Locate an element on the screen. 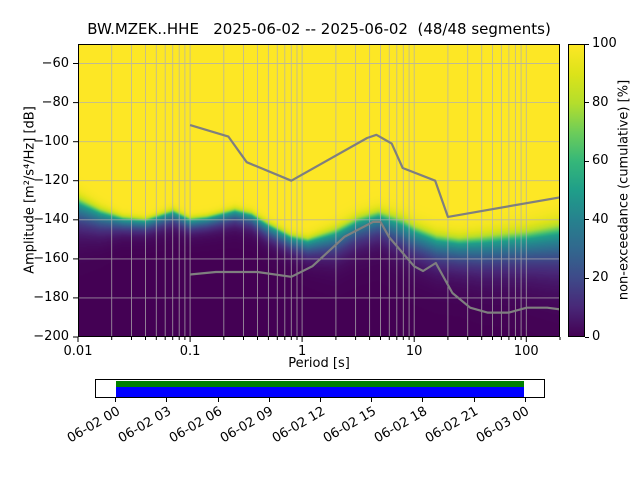  time-tick-label: 06-02 06 is located at coordinates (196, 425).